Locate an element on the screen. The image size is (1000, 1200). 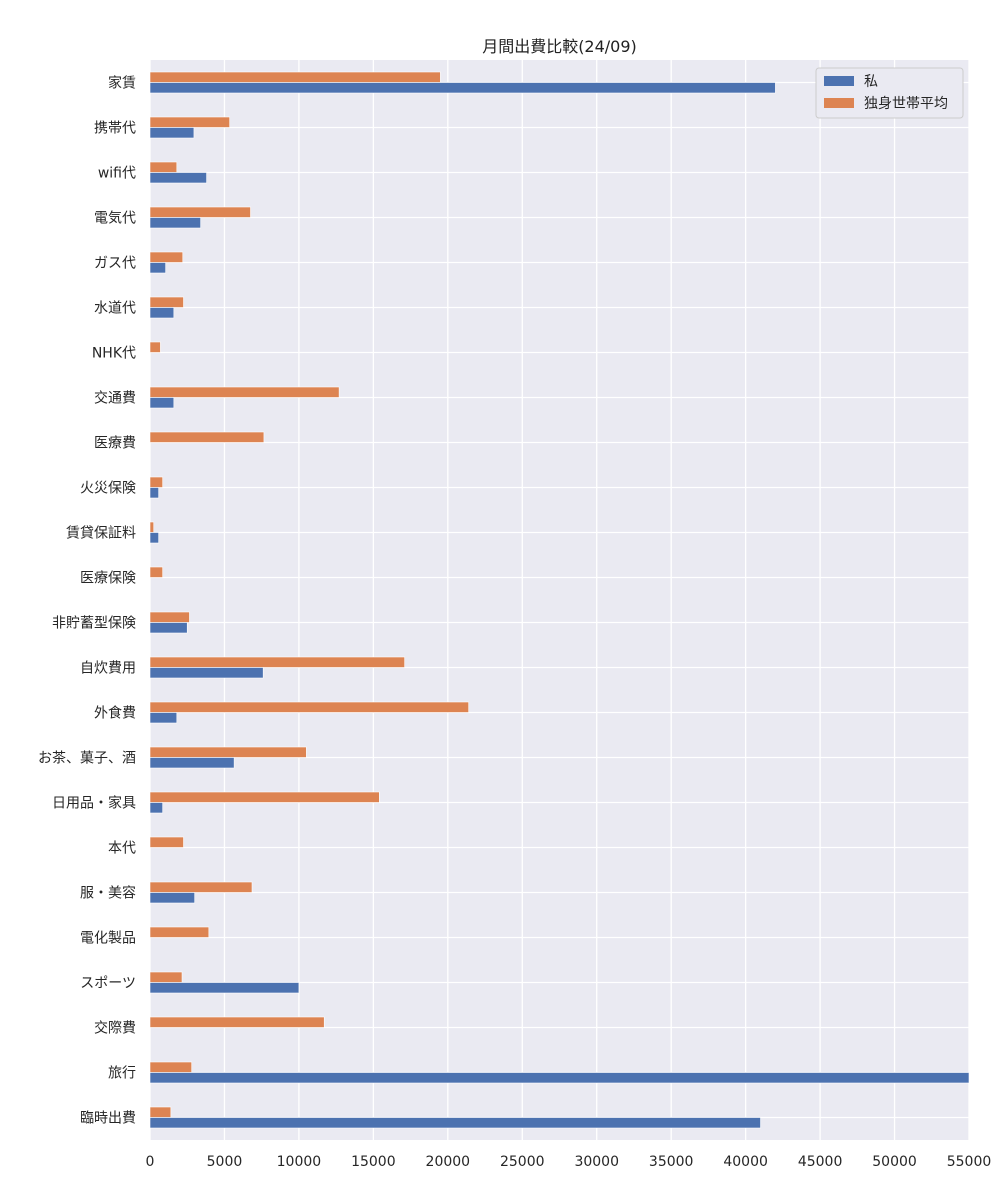
x-tick-label: 5000 is located at coordinates (225, 1162).